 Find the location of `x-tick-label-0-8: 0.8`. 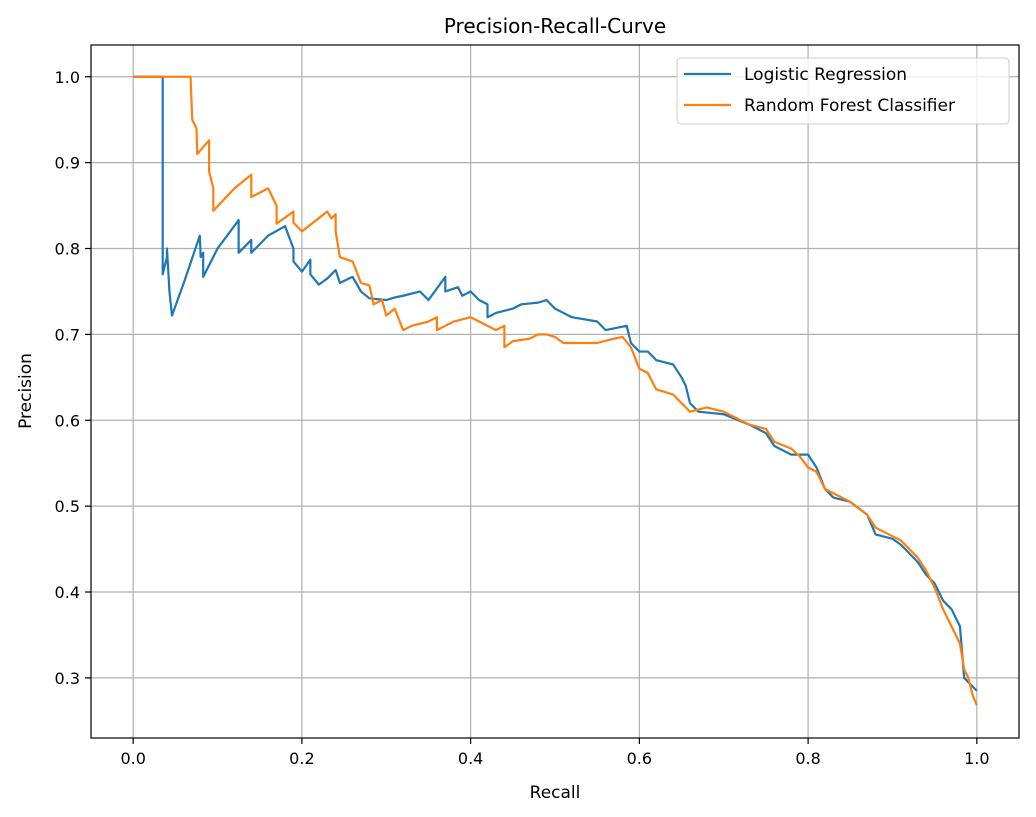

x-tick-label-0-8: 0.8 is located at coordinates (807, 758).